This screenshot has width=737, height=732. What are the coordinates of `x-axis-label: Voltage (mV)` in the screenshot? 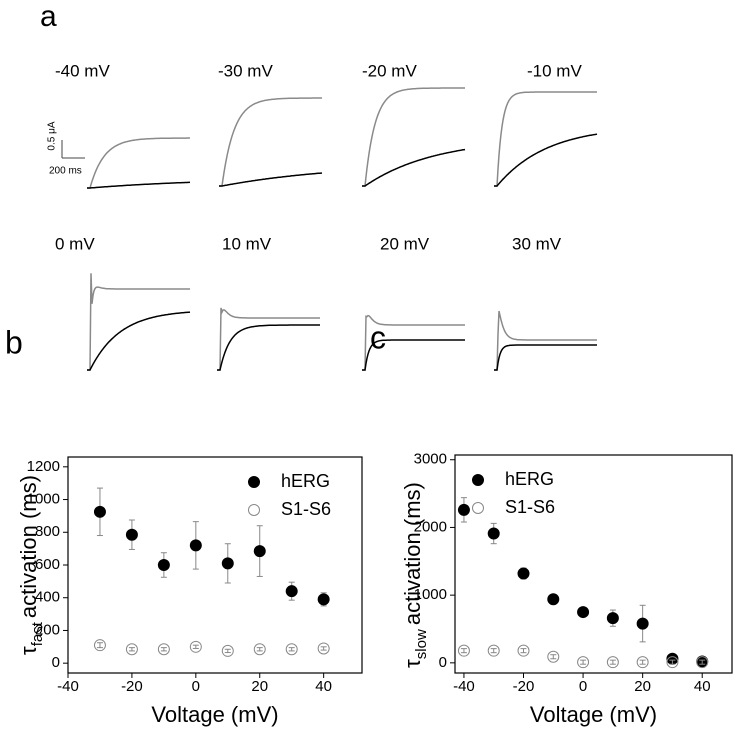 It's located at (593, 714).